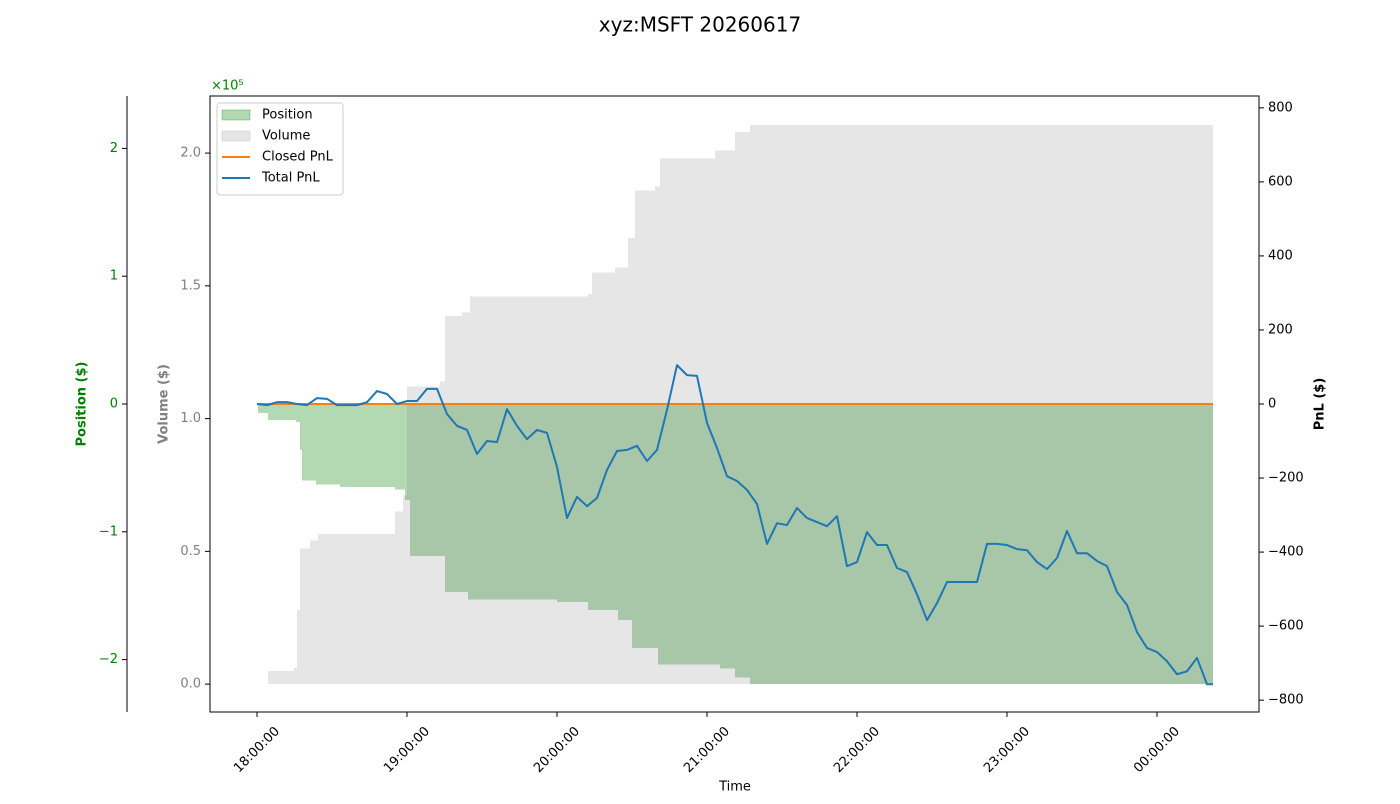 This screenshot has width=1400, height=804. Describe the element at coordinates (1157, 750) in the screenshot. I see `x-tick-label: 00:00:00` at that location.